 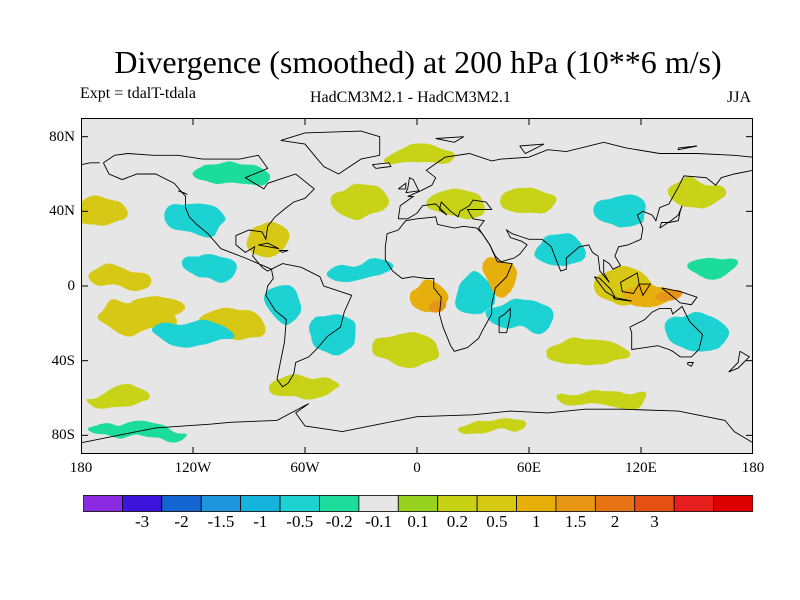 What do you see at coordinates (339, 521) in the screenshot?
I see `colorbar-label: -0.2` at bounding box center [339, 521].